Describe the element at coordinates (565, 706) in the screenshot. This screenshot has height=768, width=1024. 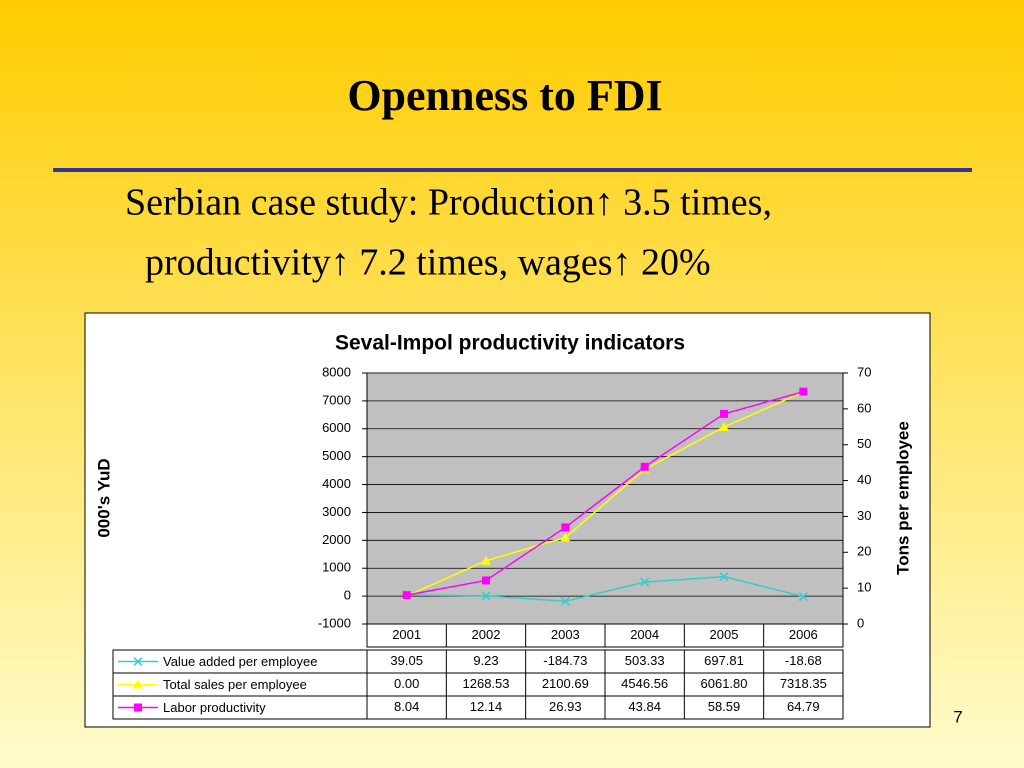
I see `table-value: 26.93` at that location.